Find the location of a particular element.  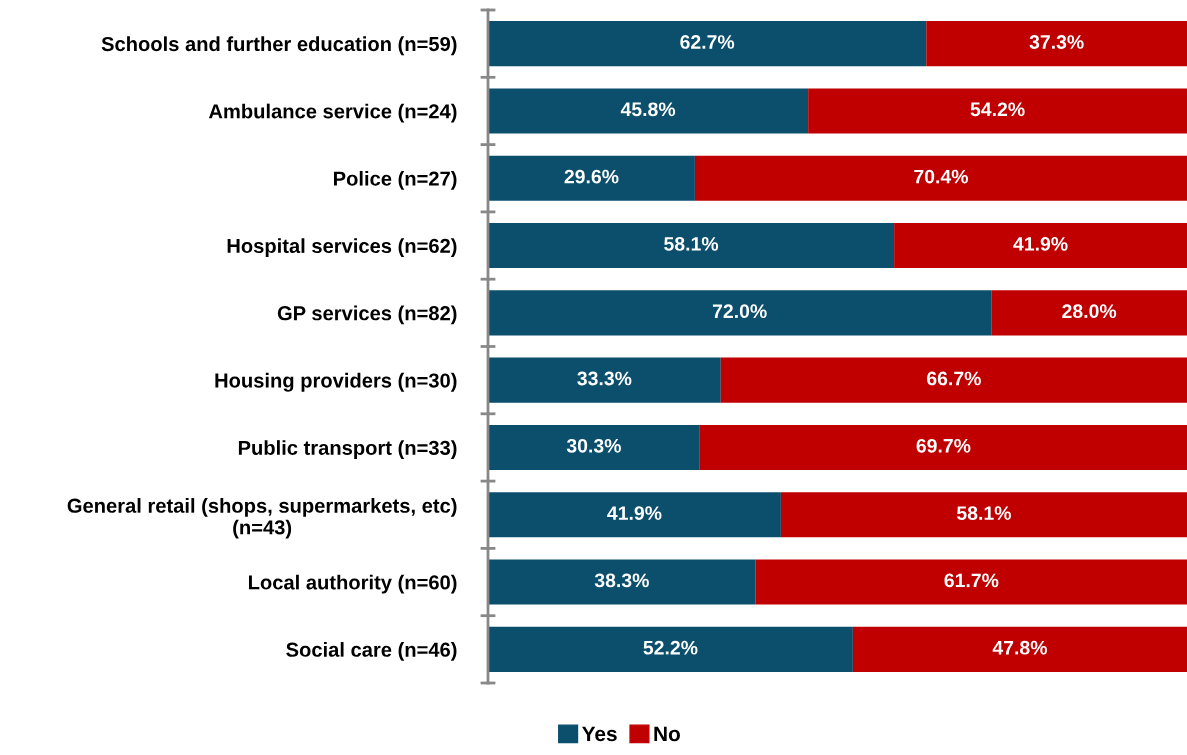

y-tick-label: Public transport (n=33) is located at coordinates (347, 449).